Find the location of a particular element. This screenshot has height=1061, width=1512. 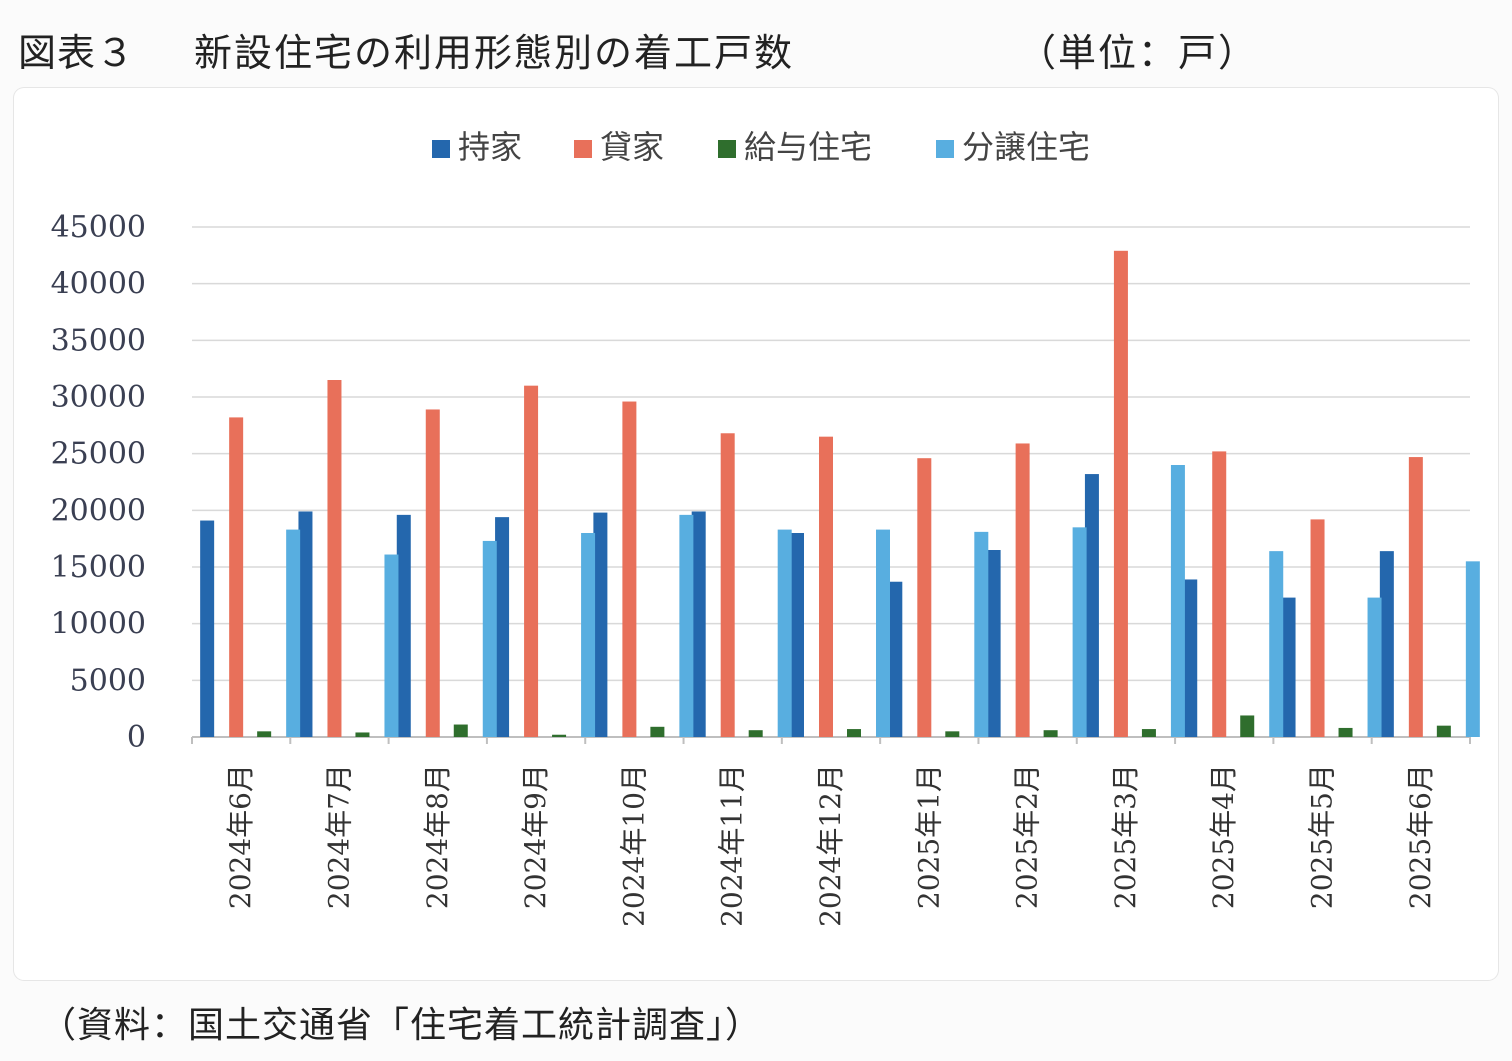

x-tick-label: 2024年6月 is located at coordinates (240, 836).